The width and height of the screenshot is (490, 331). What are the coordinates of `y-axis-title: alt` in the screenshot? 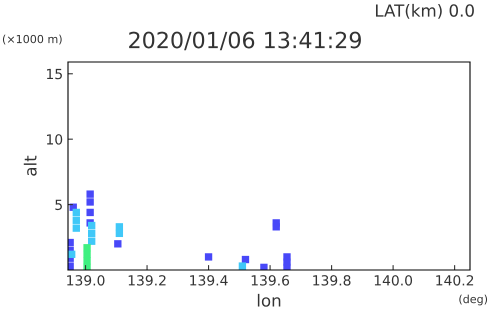 It's located at (30, 166).